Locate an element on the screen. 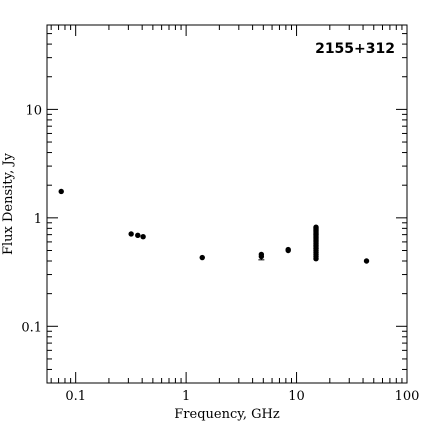 The image size is (431, 431). y-tick-label: 10 is located at coordinates (33, 110).